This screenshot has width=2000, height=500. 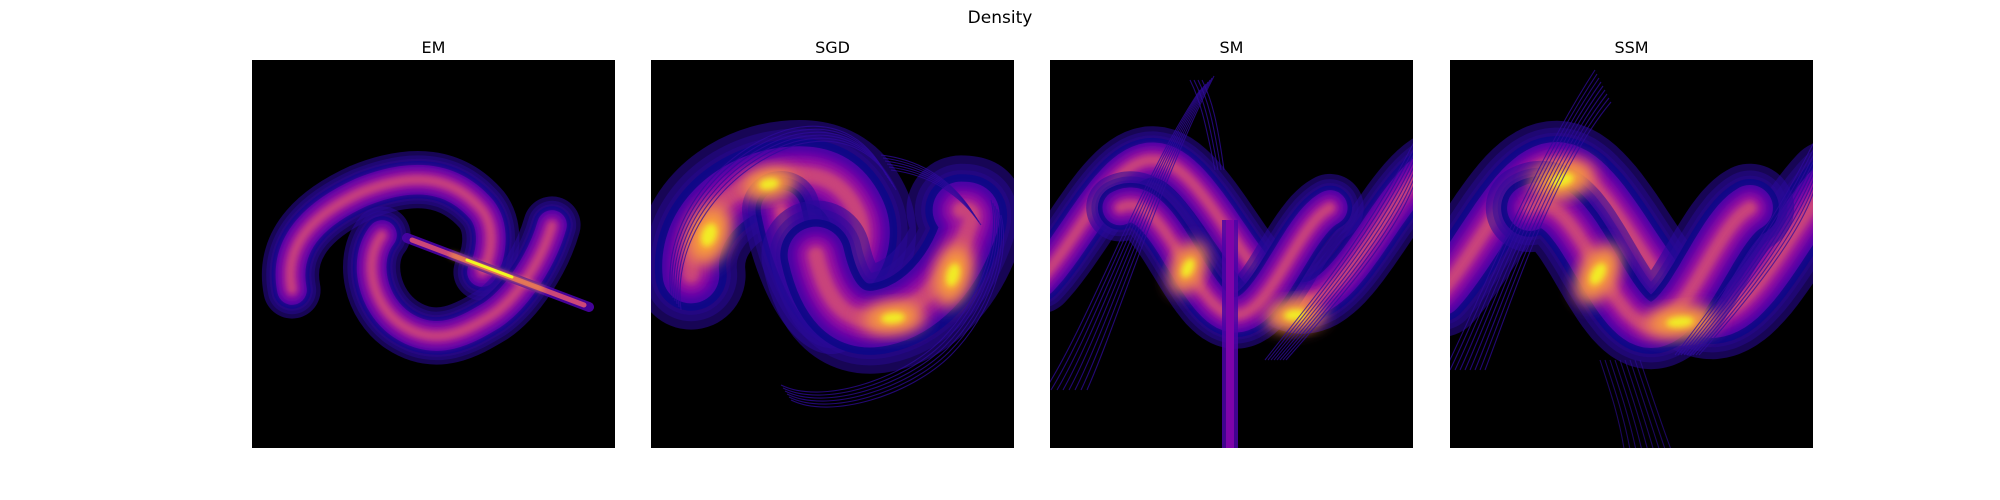 What do you see at coordinates (1631, 47) in the screenshot?
I see `panel-title: SSM` at bounding box center [1631, 47].